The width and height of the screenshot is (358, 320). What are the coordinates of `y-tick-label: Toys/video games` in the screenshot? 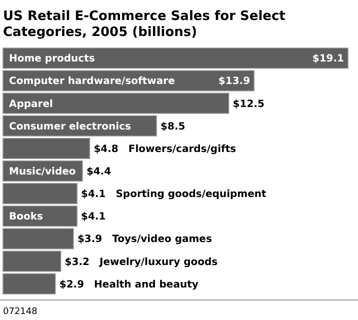 It's located at (162, 240).